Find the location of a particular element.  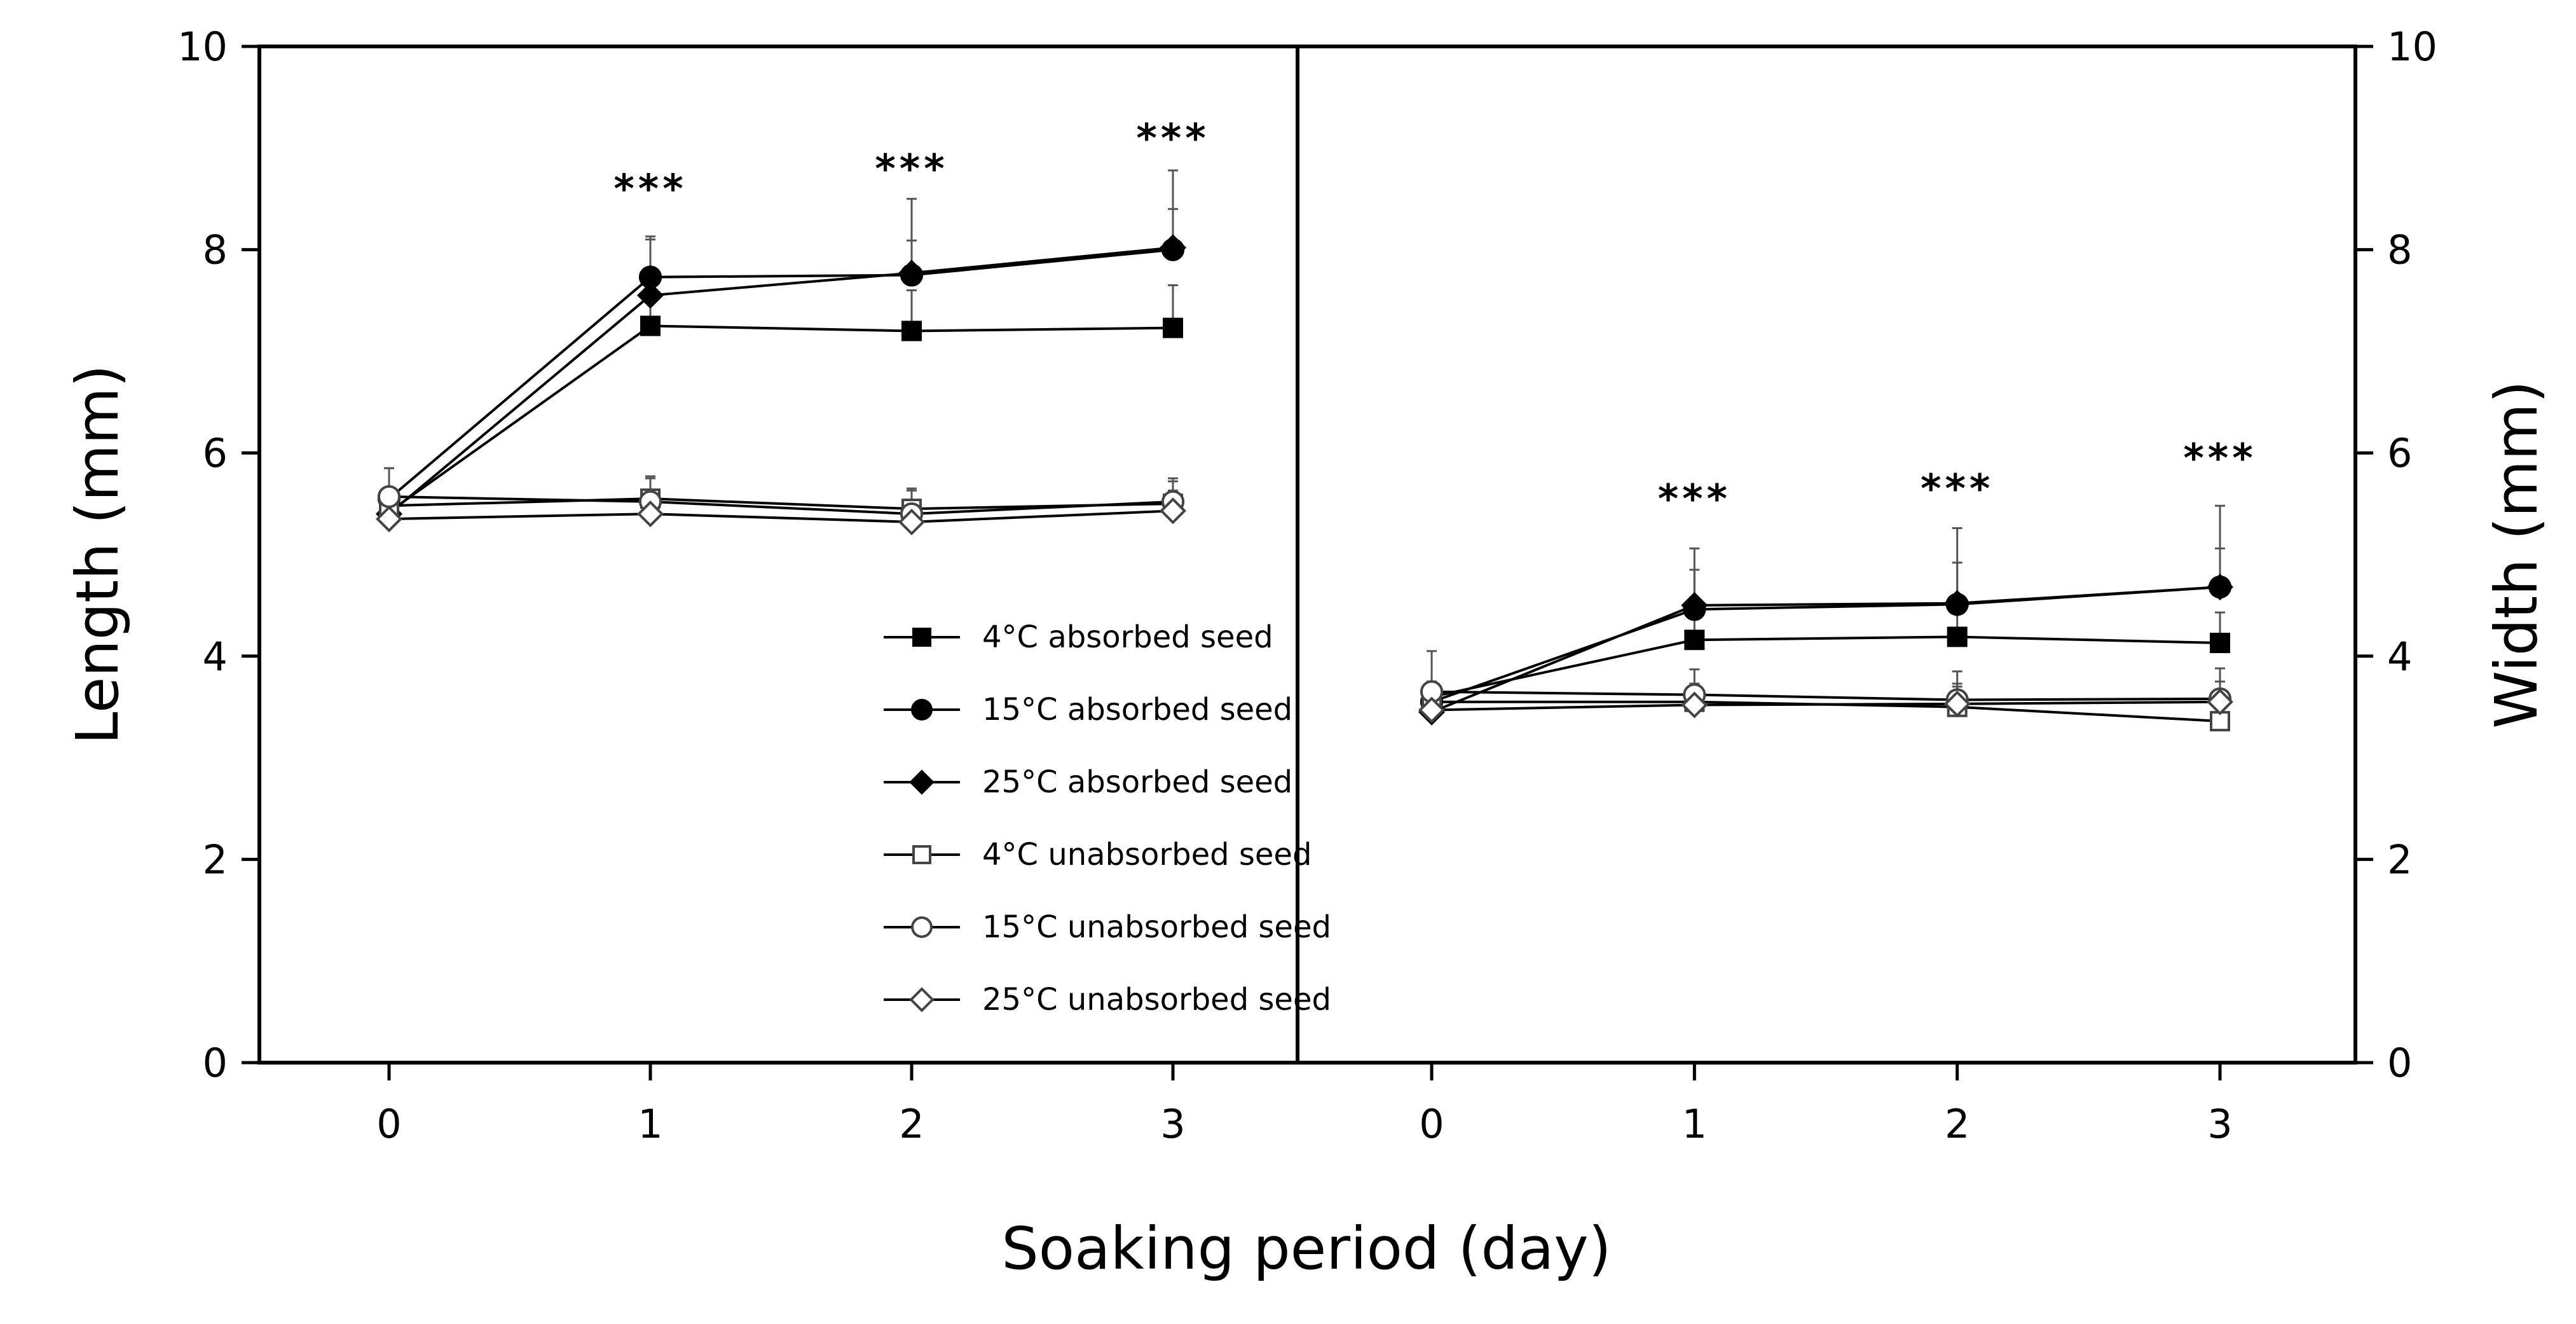

legend-item-unab25: 25°C unabsorbed seed is located at coordinates (1107, 1000).